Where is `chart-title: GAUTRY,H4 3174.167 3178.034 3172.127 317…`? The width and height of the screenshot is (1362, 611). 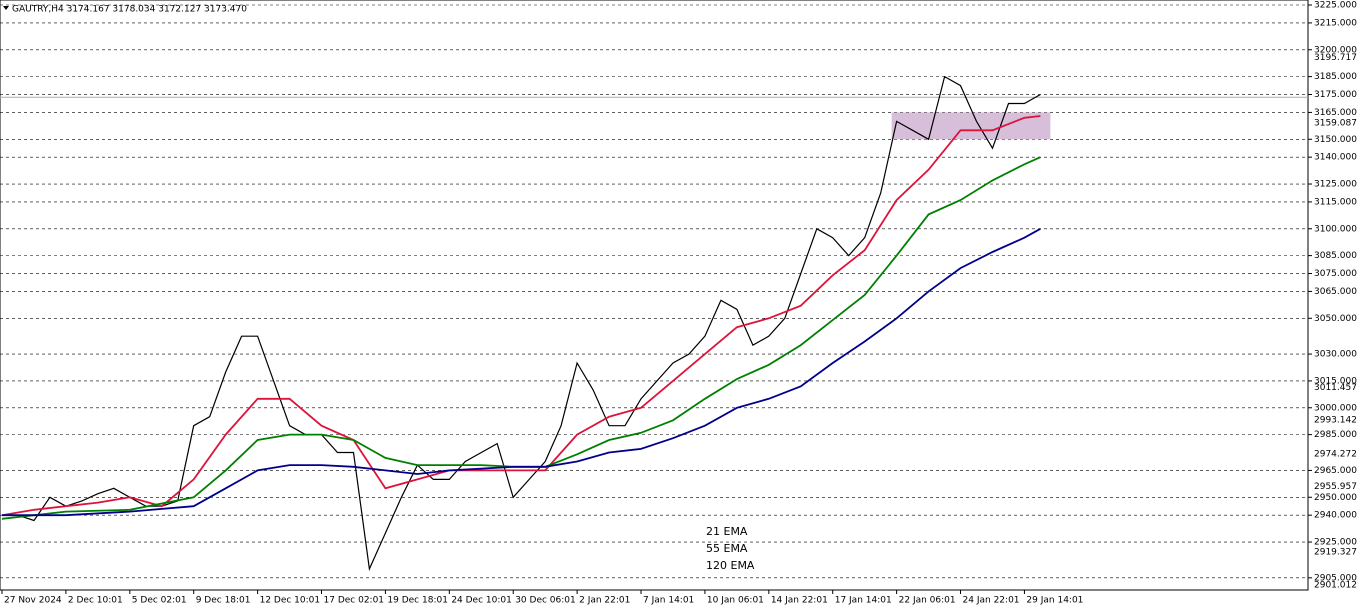 chart-title: GAUTRY,H4 3174.167 3178.034 3172.127 317… is located at coordinates (129, 10).